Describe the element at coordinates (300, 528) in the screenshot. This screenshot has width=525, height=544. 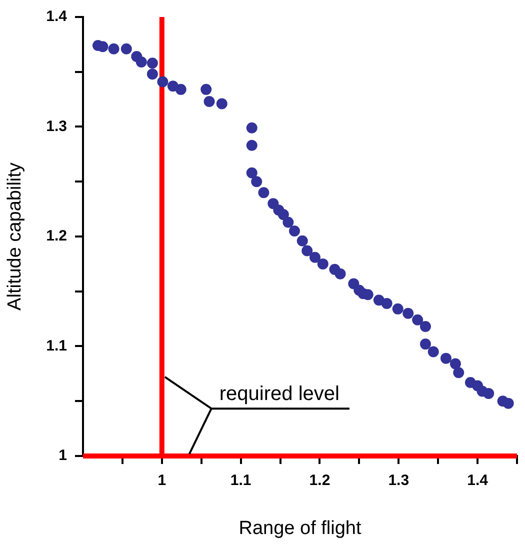
I see `x-axis-title: Range of flight` at that location.